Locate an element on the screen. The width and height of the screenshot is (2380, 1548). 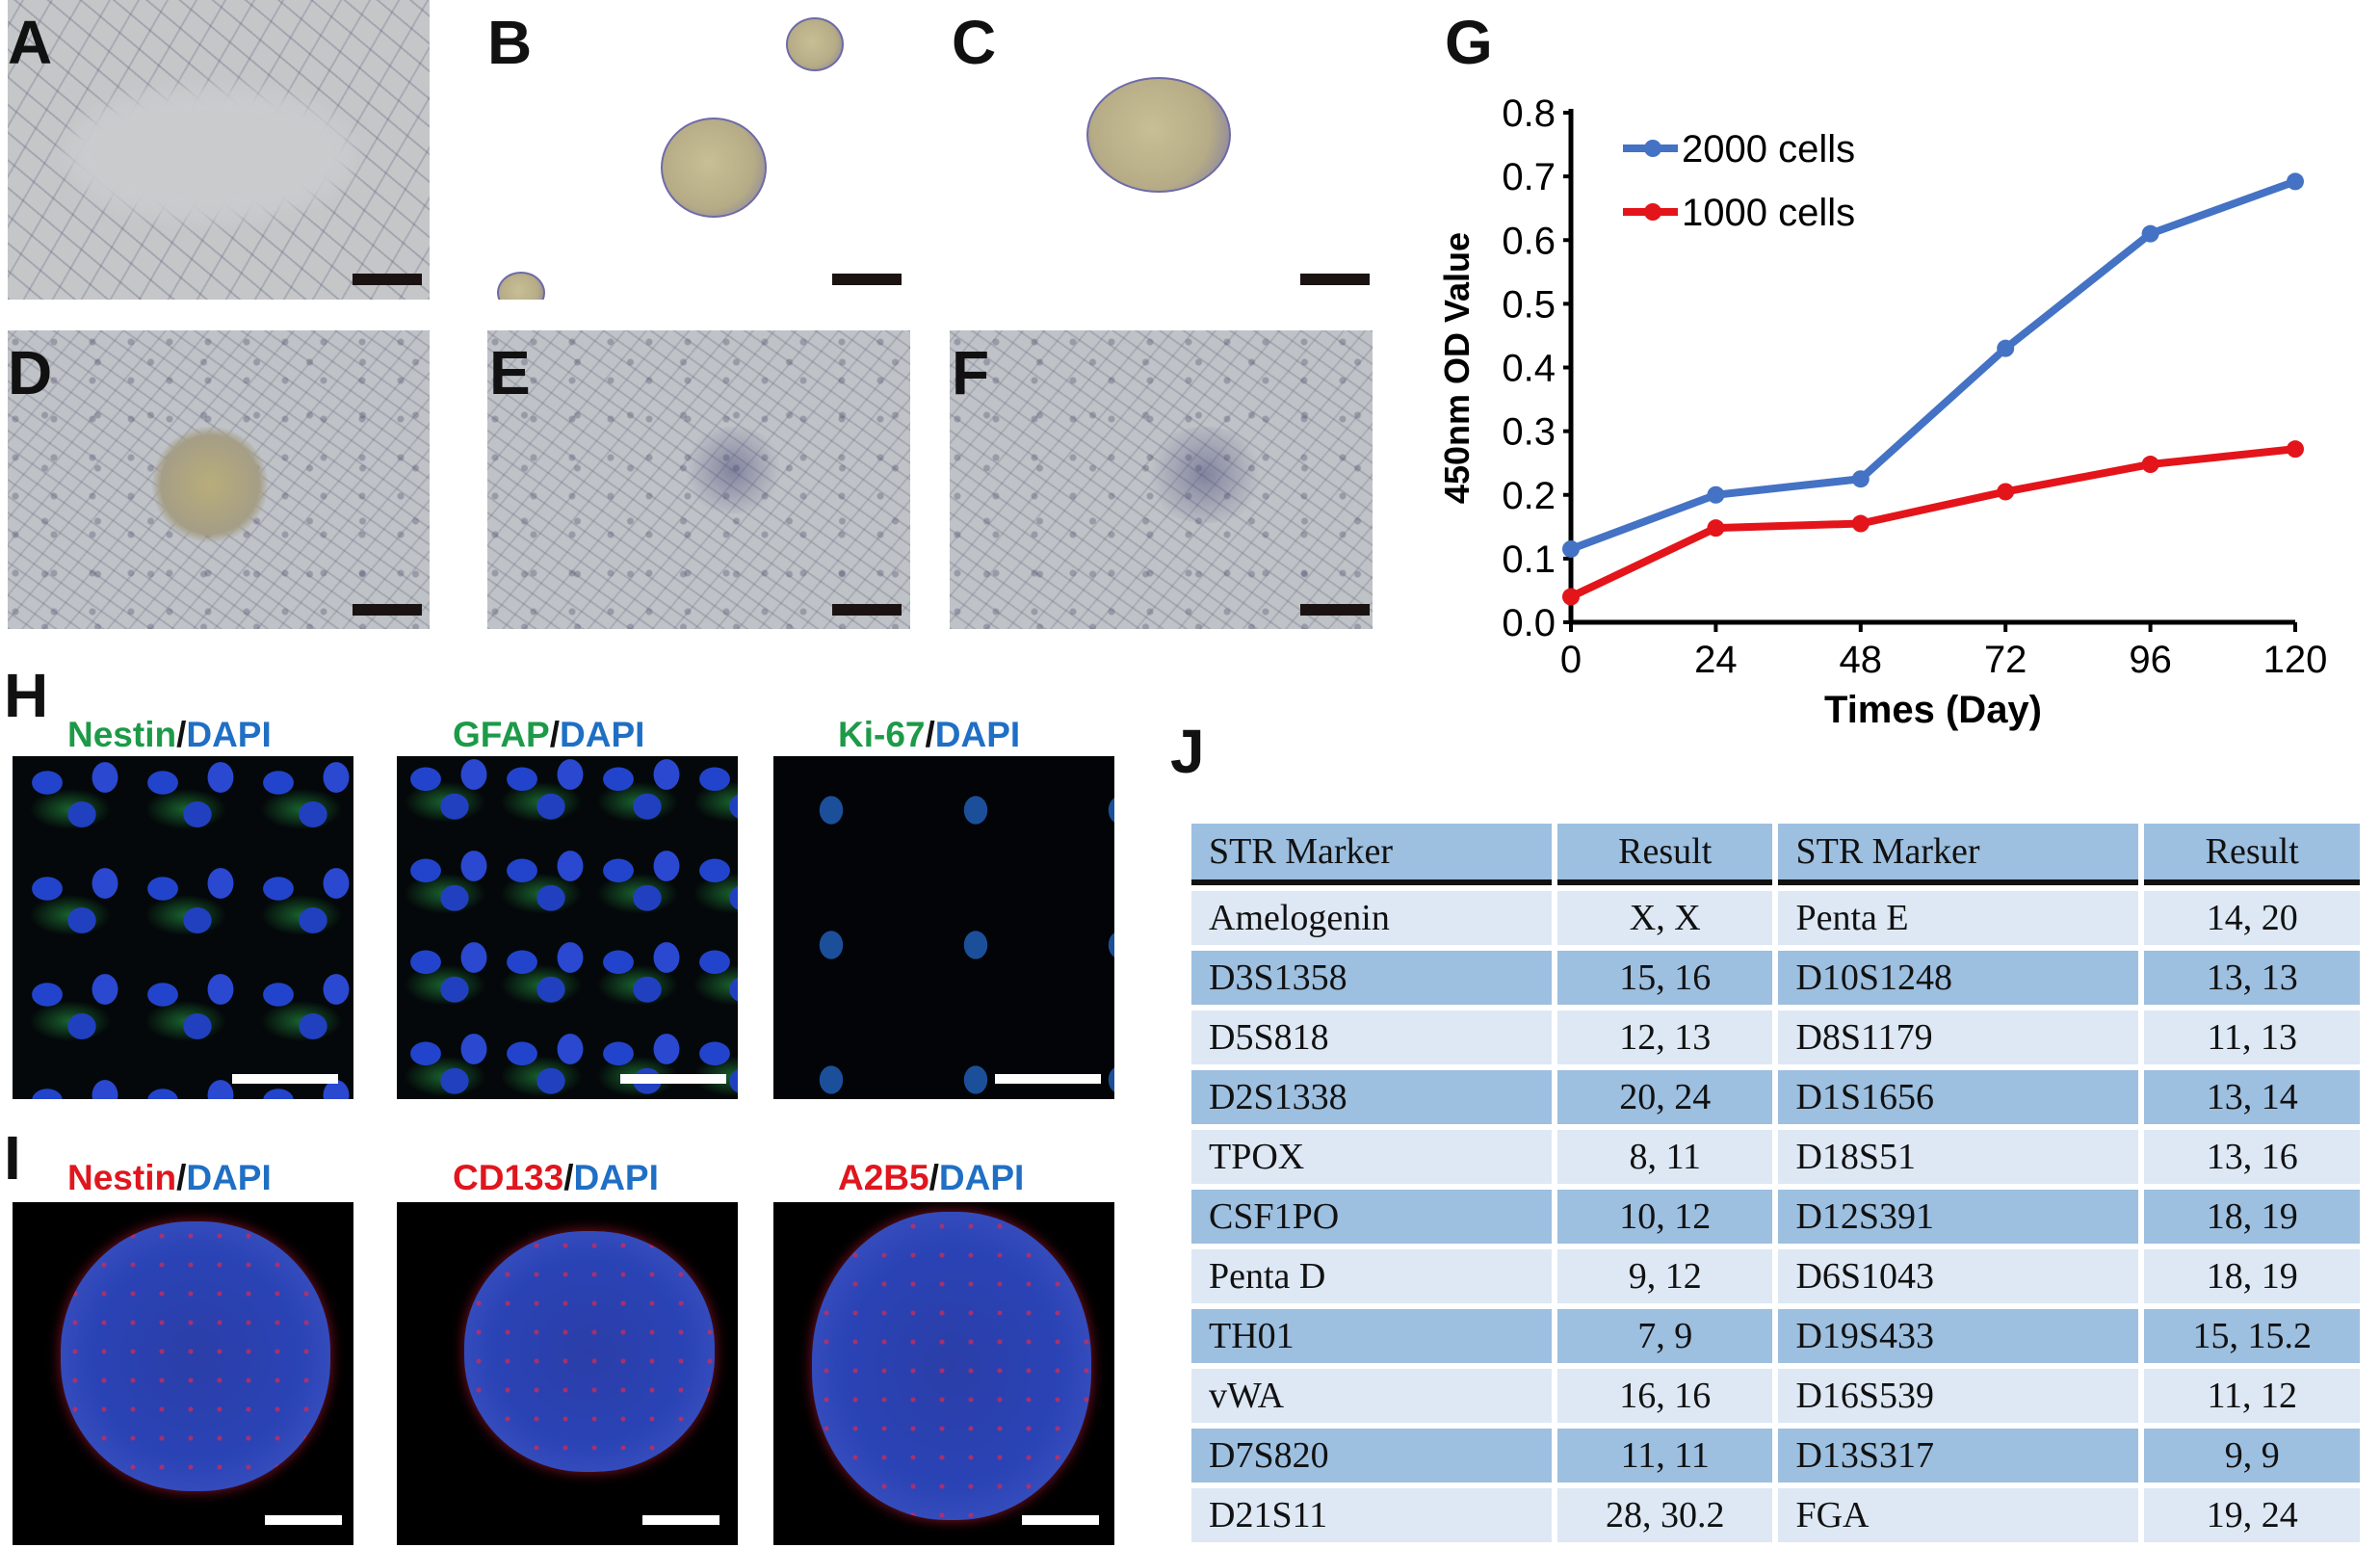
table-row: vWA 16, 16 D16S539 11, 12 is located at coordinates (1776, 1396).